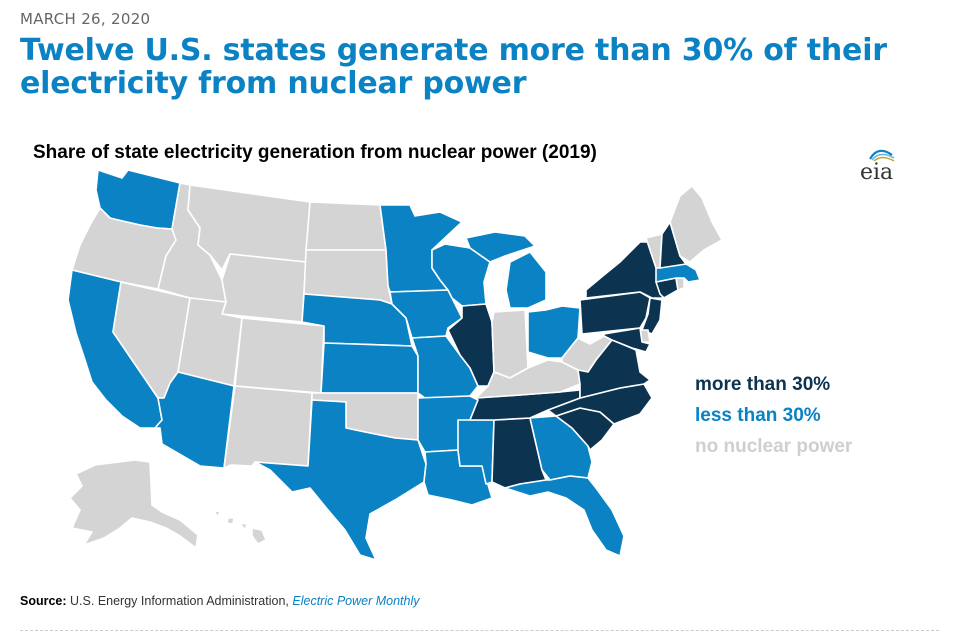  Describe the element at coordinates (356, 601) in the screenshot. I see `source-publication-link: Electric Power Monthly` at that location.